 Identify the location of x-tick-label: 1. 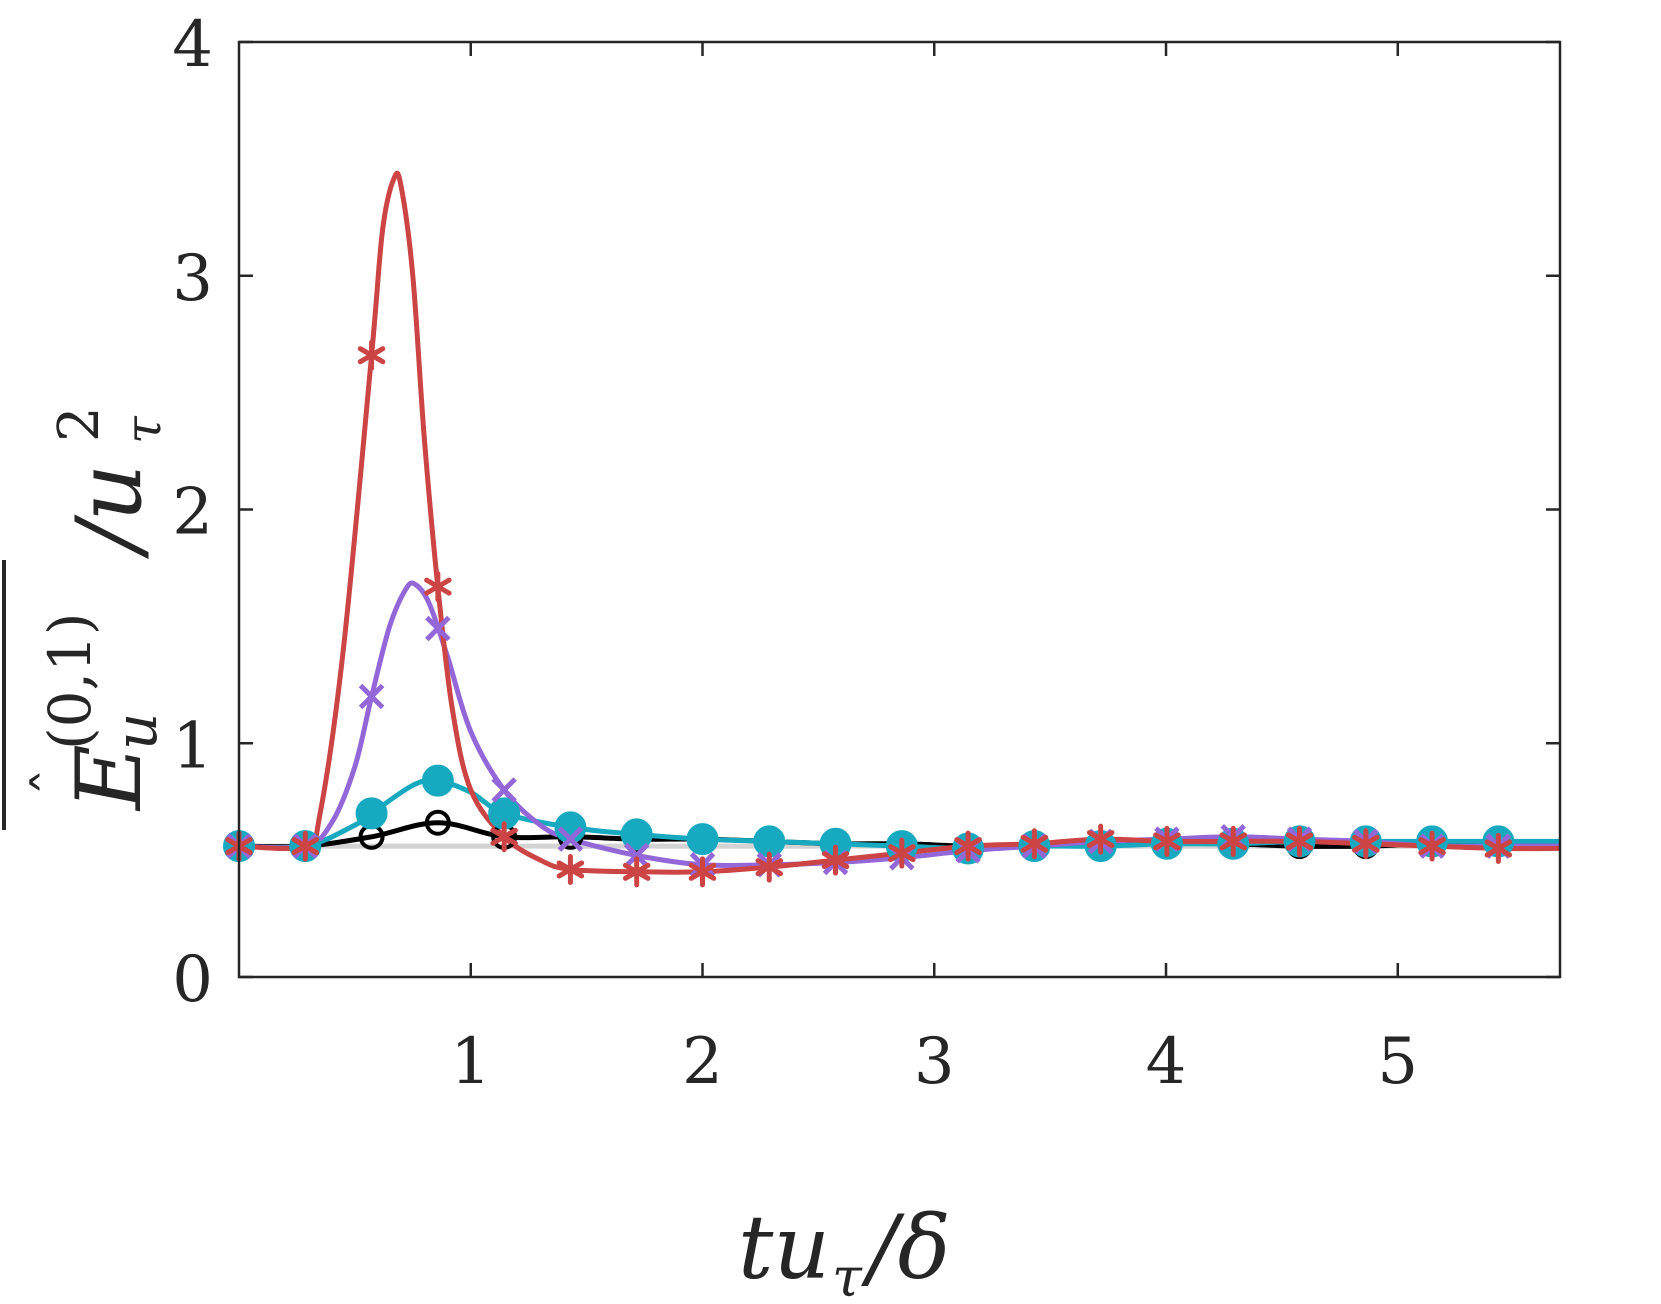
(470, 1062).